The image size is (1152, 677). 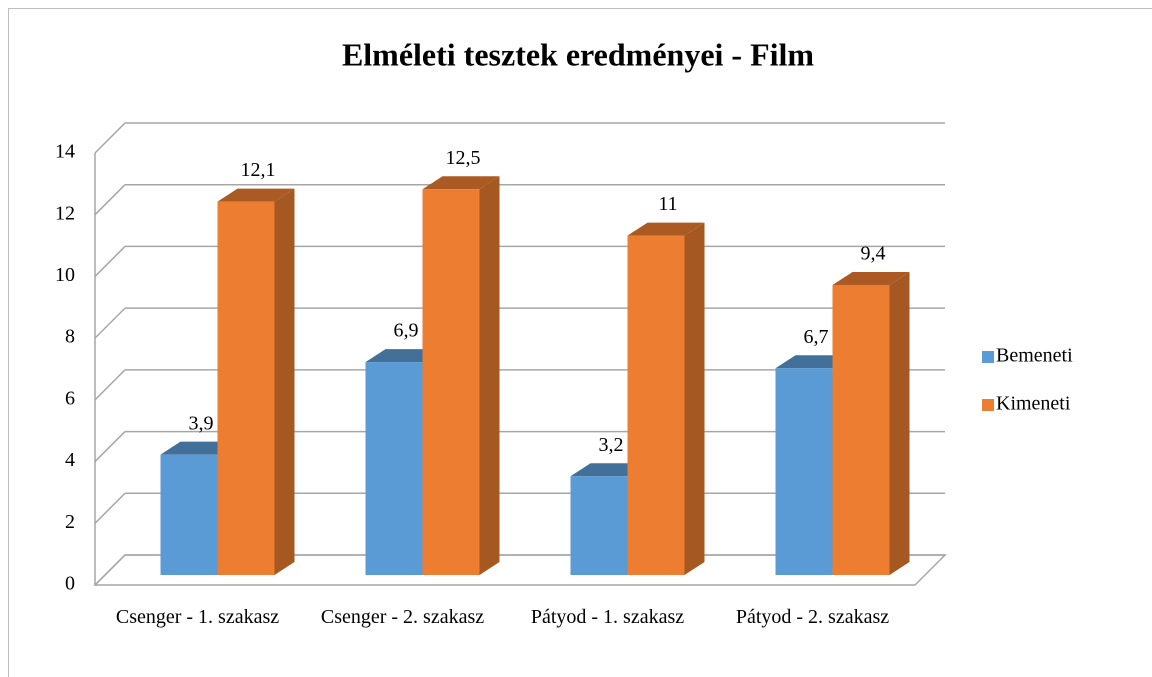 What do you see at coordinates (812, 617) in the screenshot?
I see `x-tick-label: Pátyod - 2. szakasz` at bounding box center [812, 617].